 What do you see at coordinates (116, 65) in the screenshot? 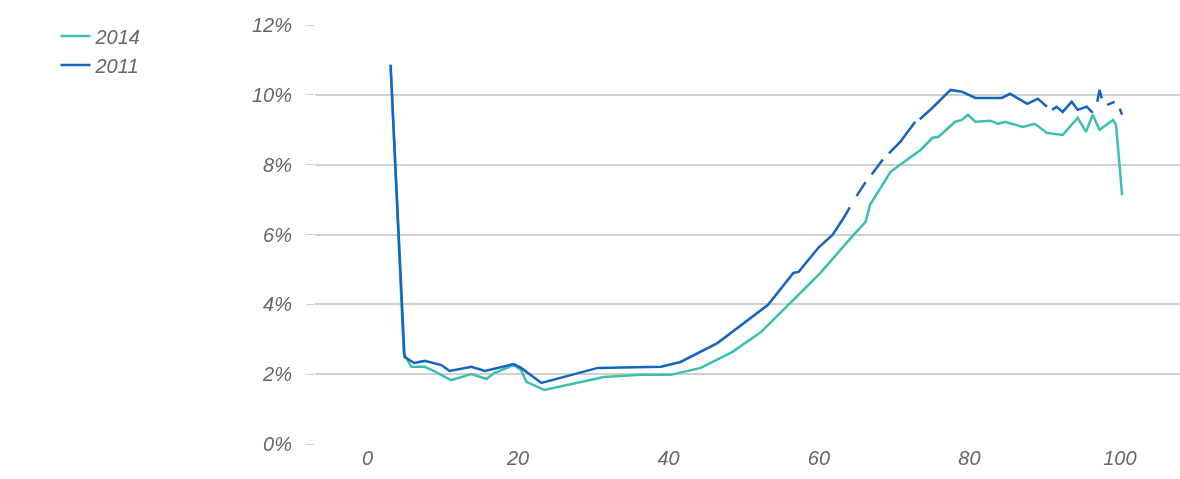
I see `legend-label: 2011` at bounding box center [116, 65].